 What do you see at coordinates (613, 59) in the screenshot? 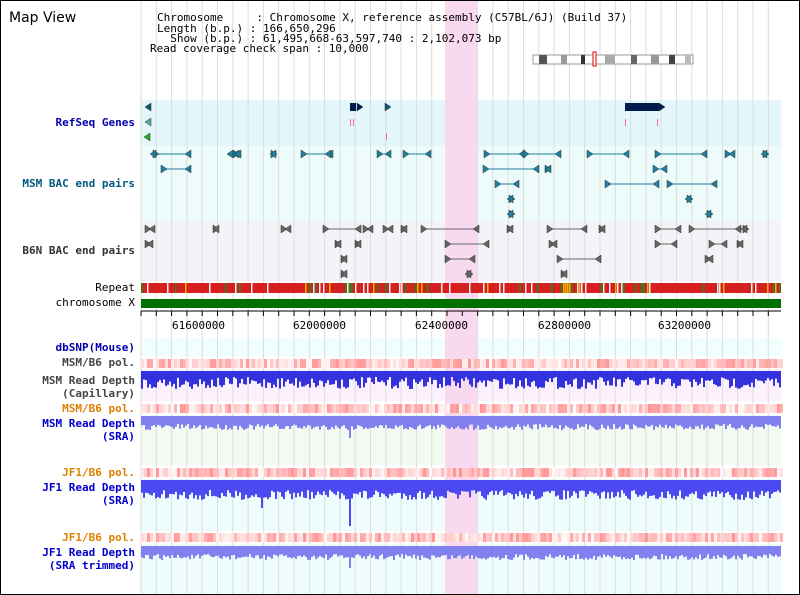
I see `chromosome-ideogram` at bounding box center [613, 59].